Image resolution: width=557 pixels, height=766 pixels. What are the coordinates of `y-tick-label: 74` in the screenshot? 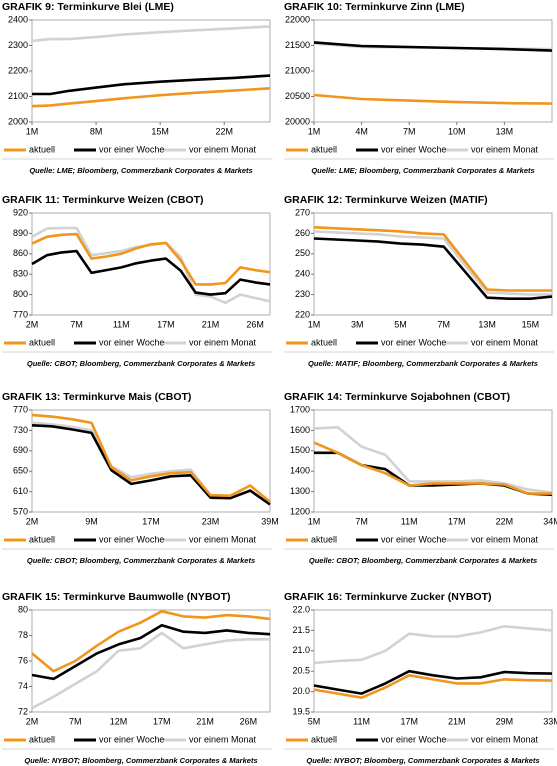 It's located at (23, 686).